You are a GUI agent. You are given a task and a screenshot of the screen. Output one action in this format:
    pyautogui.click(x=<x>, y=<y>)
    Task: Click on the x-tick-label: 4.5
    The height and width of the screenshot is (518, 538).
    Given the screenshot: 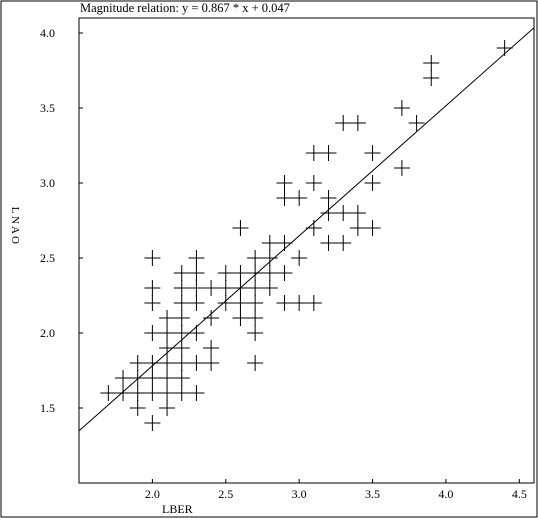 What is the action you would take?
    pyautogui.click(x=519, y=494)
    